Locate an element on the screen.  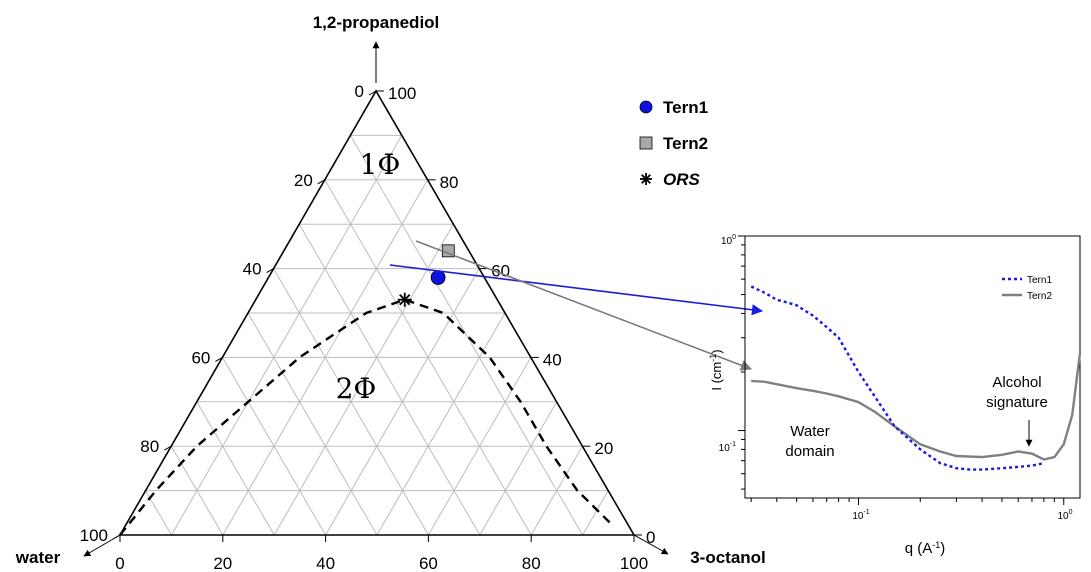
right-tick-label: 100 is located at coordinates (402, 93).